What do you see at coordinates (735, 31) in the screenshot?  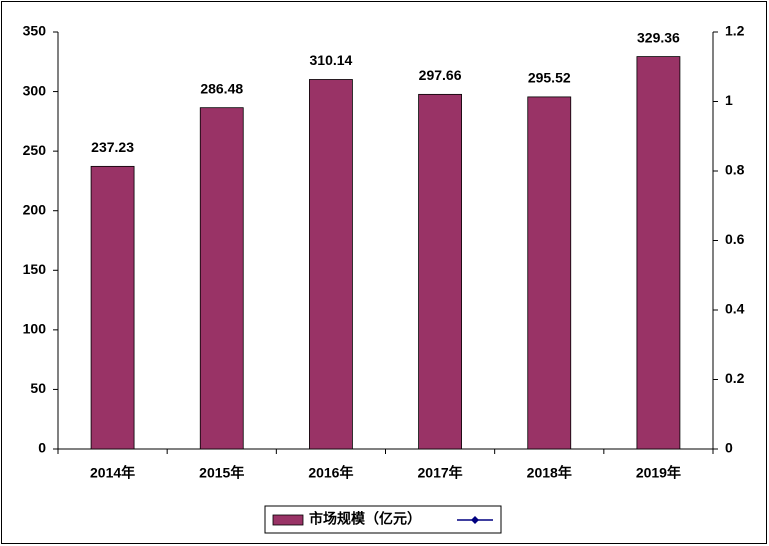 I see `y2-tick-label: 1.2` at bounding box center [735, 31].